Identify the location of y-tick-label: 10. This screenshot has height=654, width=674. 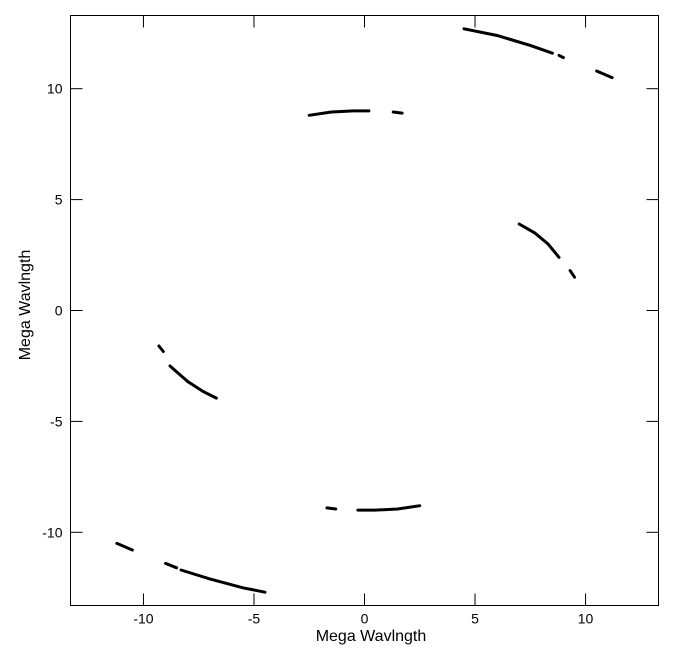
(55, 89).